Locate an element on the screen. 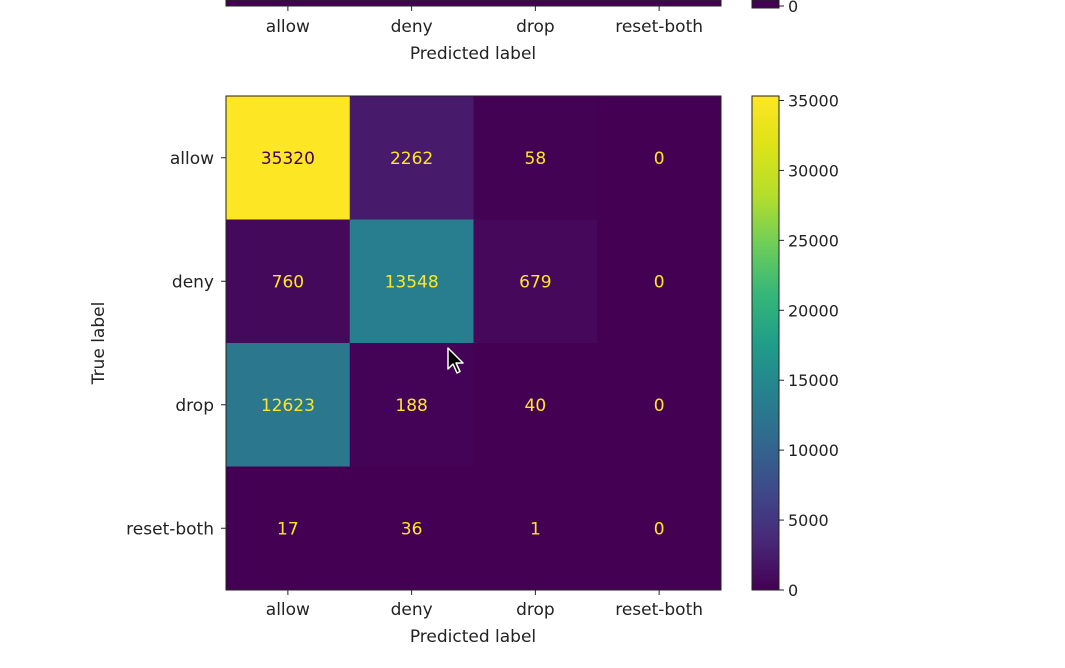  matrix-cell-allow-deny is located at coordinates (411, 158).